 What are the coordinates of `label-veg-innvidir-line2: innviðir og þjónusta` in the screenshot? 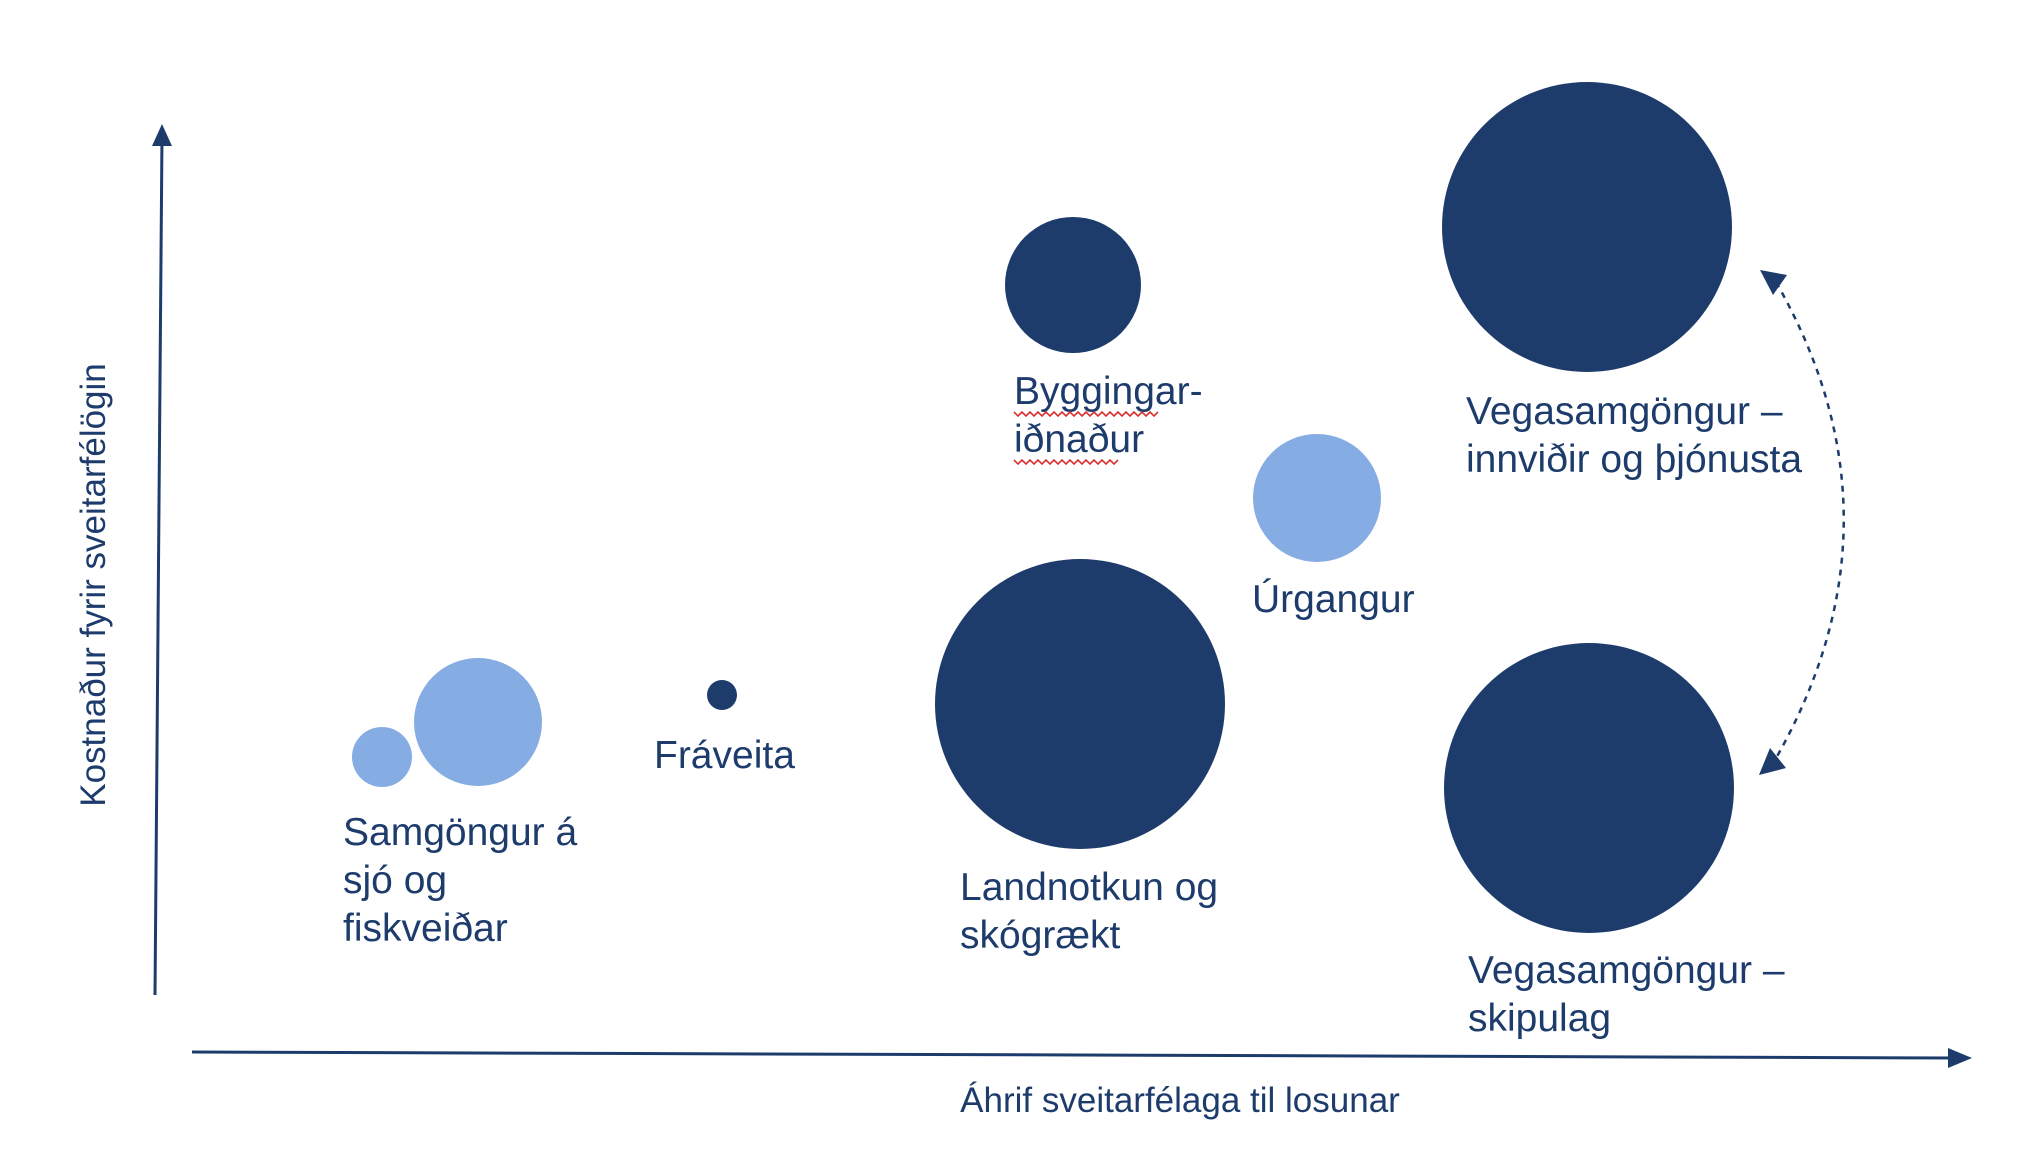 It's located at (1634, 459).